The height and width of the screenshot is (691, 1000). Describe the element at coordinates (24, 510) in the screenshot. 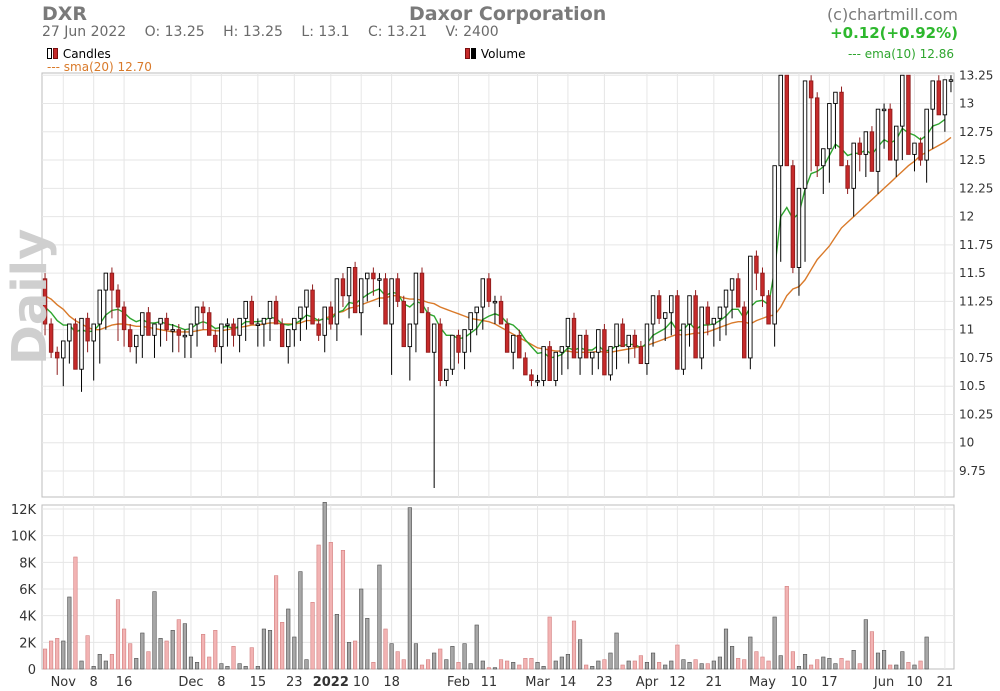

I see `volume-tick-label: 12K` at that location.